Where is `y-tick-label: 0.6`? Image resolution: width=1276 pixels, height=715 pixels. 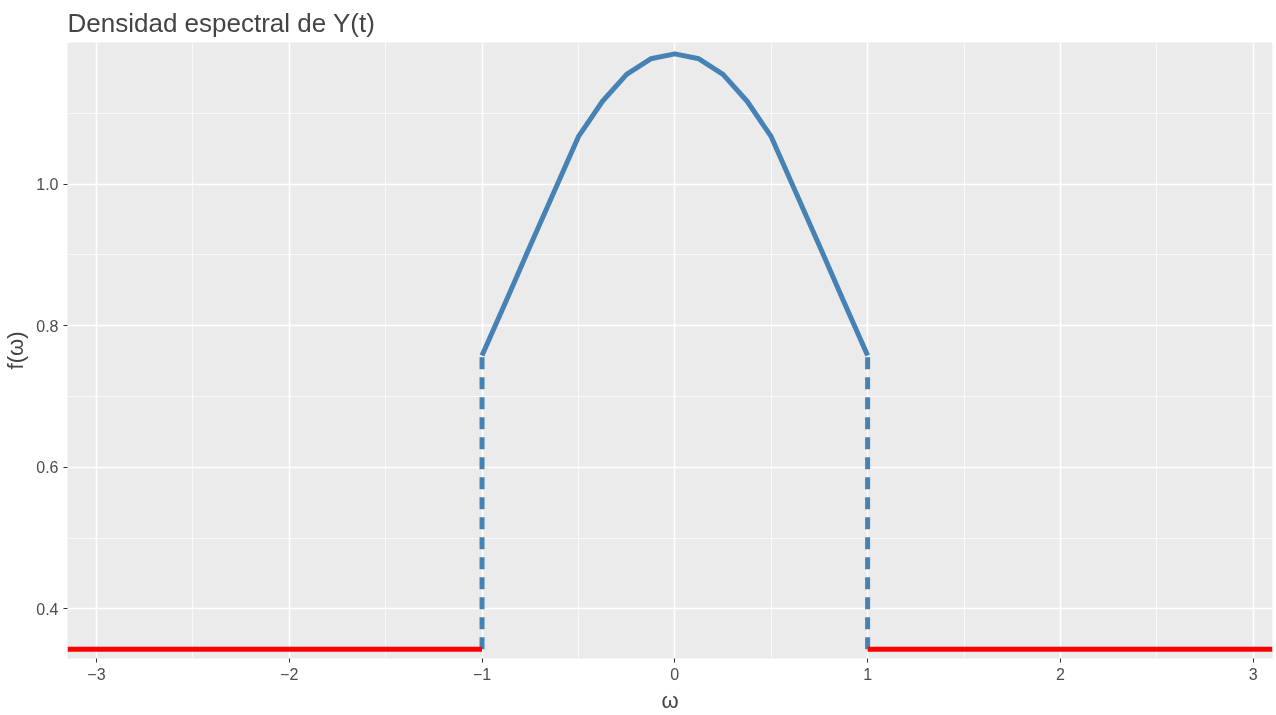 y-tick-label: 0.6 is located at coordinates (47, 468).